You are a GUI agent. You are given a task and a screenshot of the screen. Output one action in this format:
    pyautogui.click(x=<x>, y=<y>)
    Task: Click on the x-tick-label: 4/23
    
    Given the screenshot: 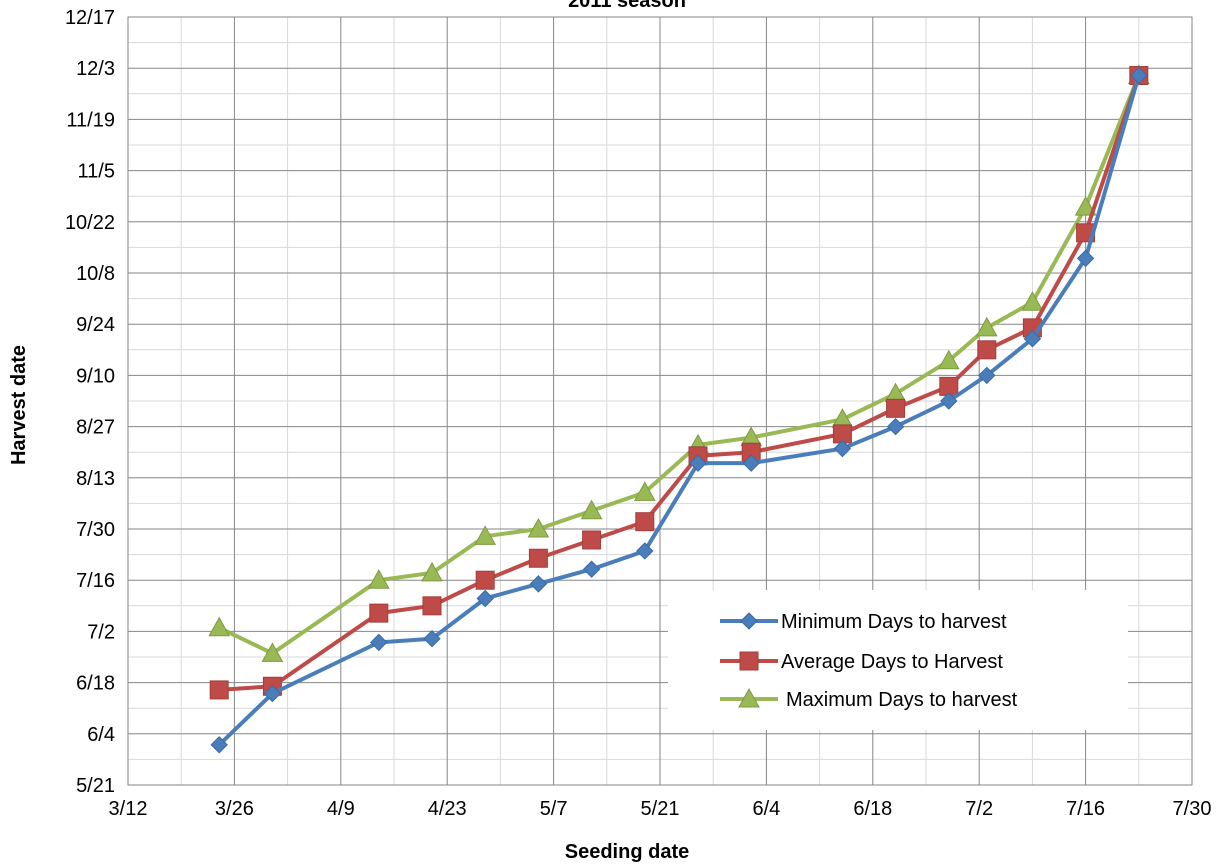 What is the action you would take?
    pyautogui.click(x=447, y=809)
    